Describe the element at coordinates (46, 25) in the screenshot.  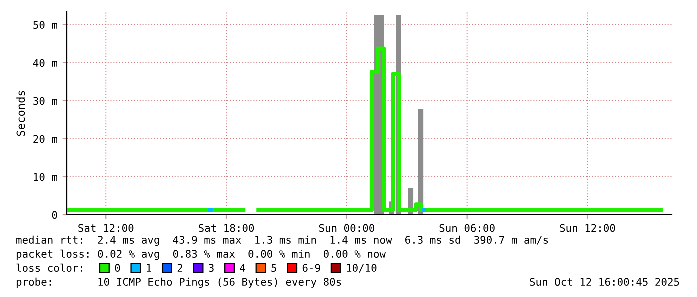
I see `y-tick-label: 50 m` at that location.